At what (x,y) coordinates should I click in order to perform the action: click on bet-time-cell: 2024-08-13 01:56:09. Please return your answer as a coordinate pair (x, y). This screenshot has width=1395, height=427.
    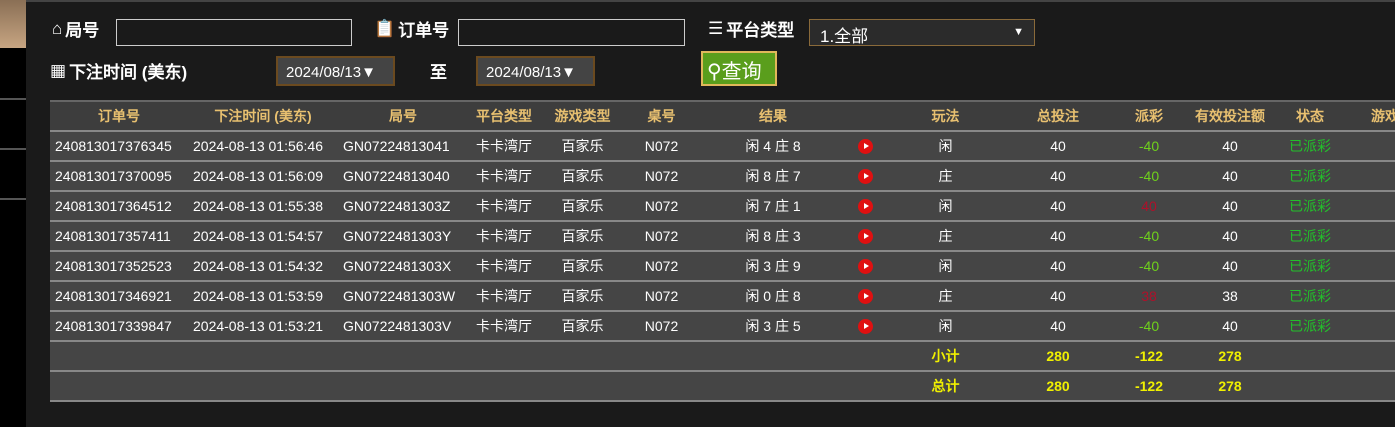
    Looking at the image, I should click on (263, 176).